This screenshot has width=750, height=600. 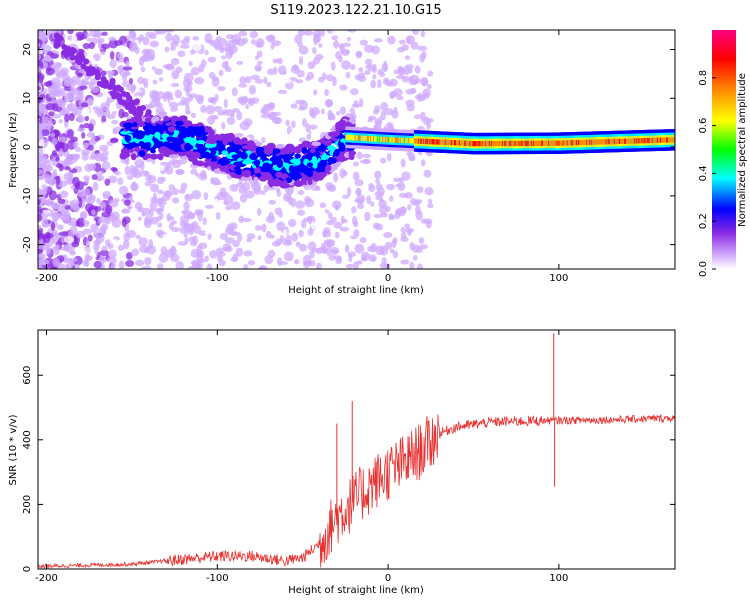 I want to click on spectrogram-y-tick-label: -20, so click(x=27, y=244).